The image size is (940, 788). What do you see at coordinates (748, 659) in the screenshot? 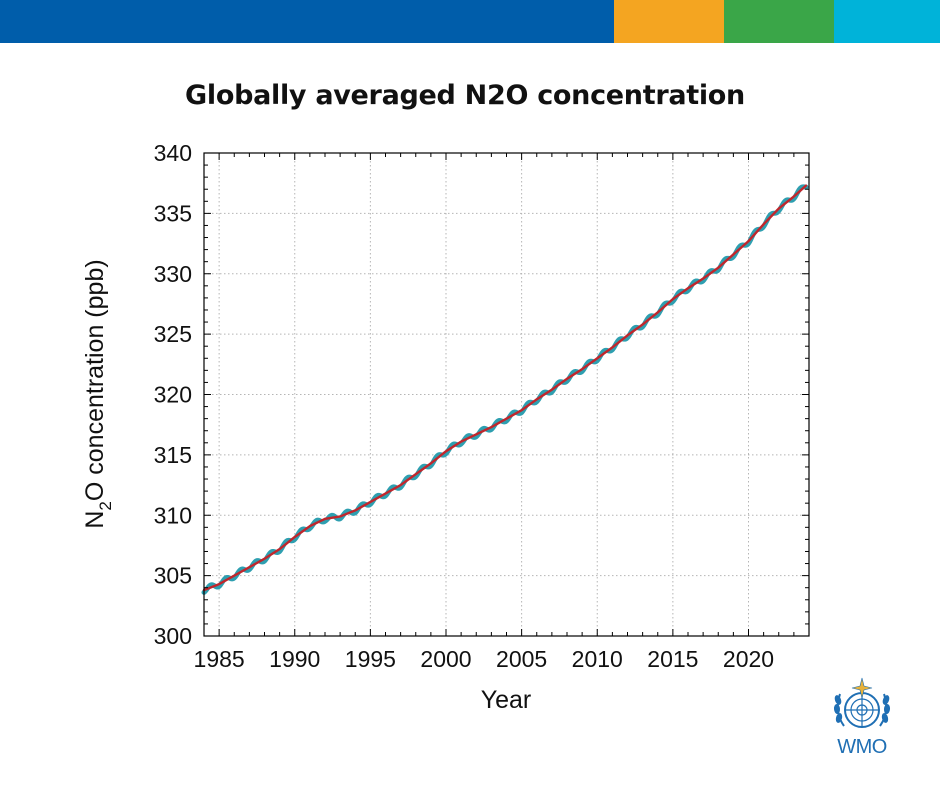
I see `x-tick-label: 2020` at bounding box center [748, 659].